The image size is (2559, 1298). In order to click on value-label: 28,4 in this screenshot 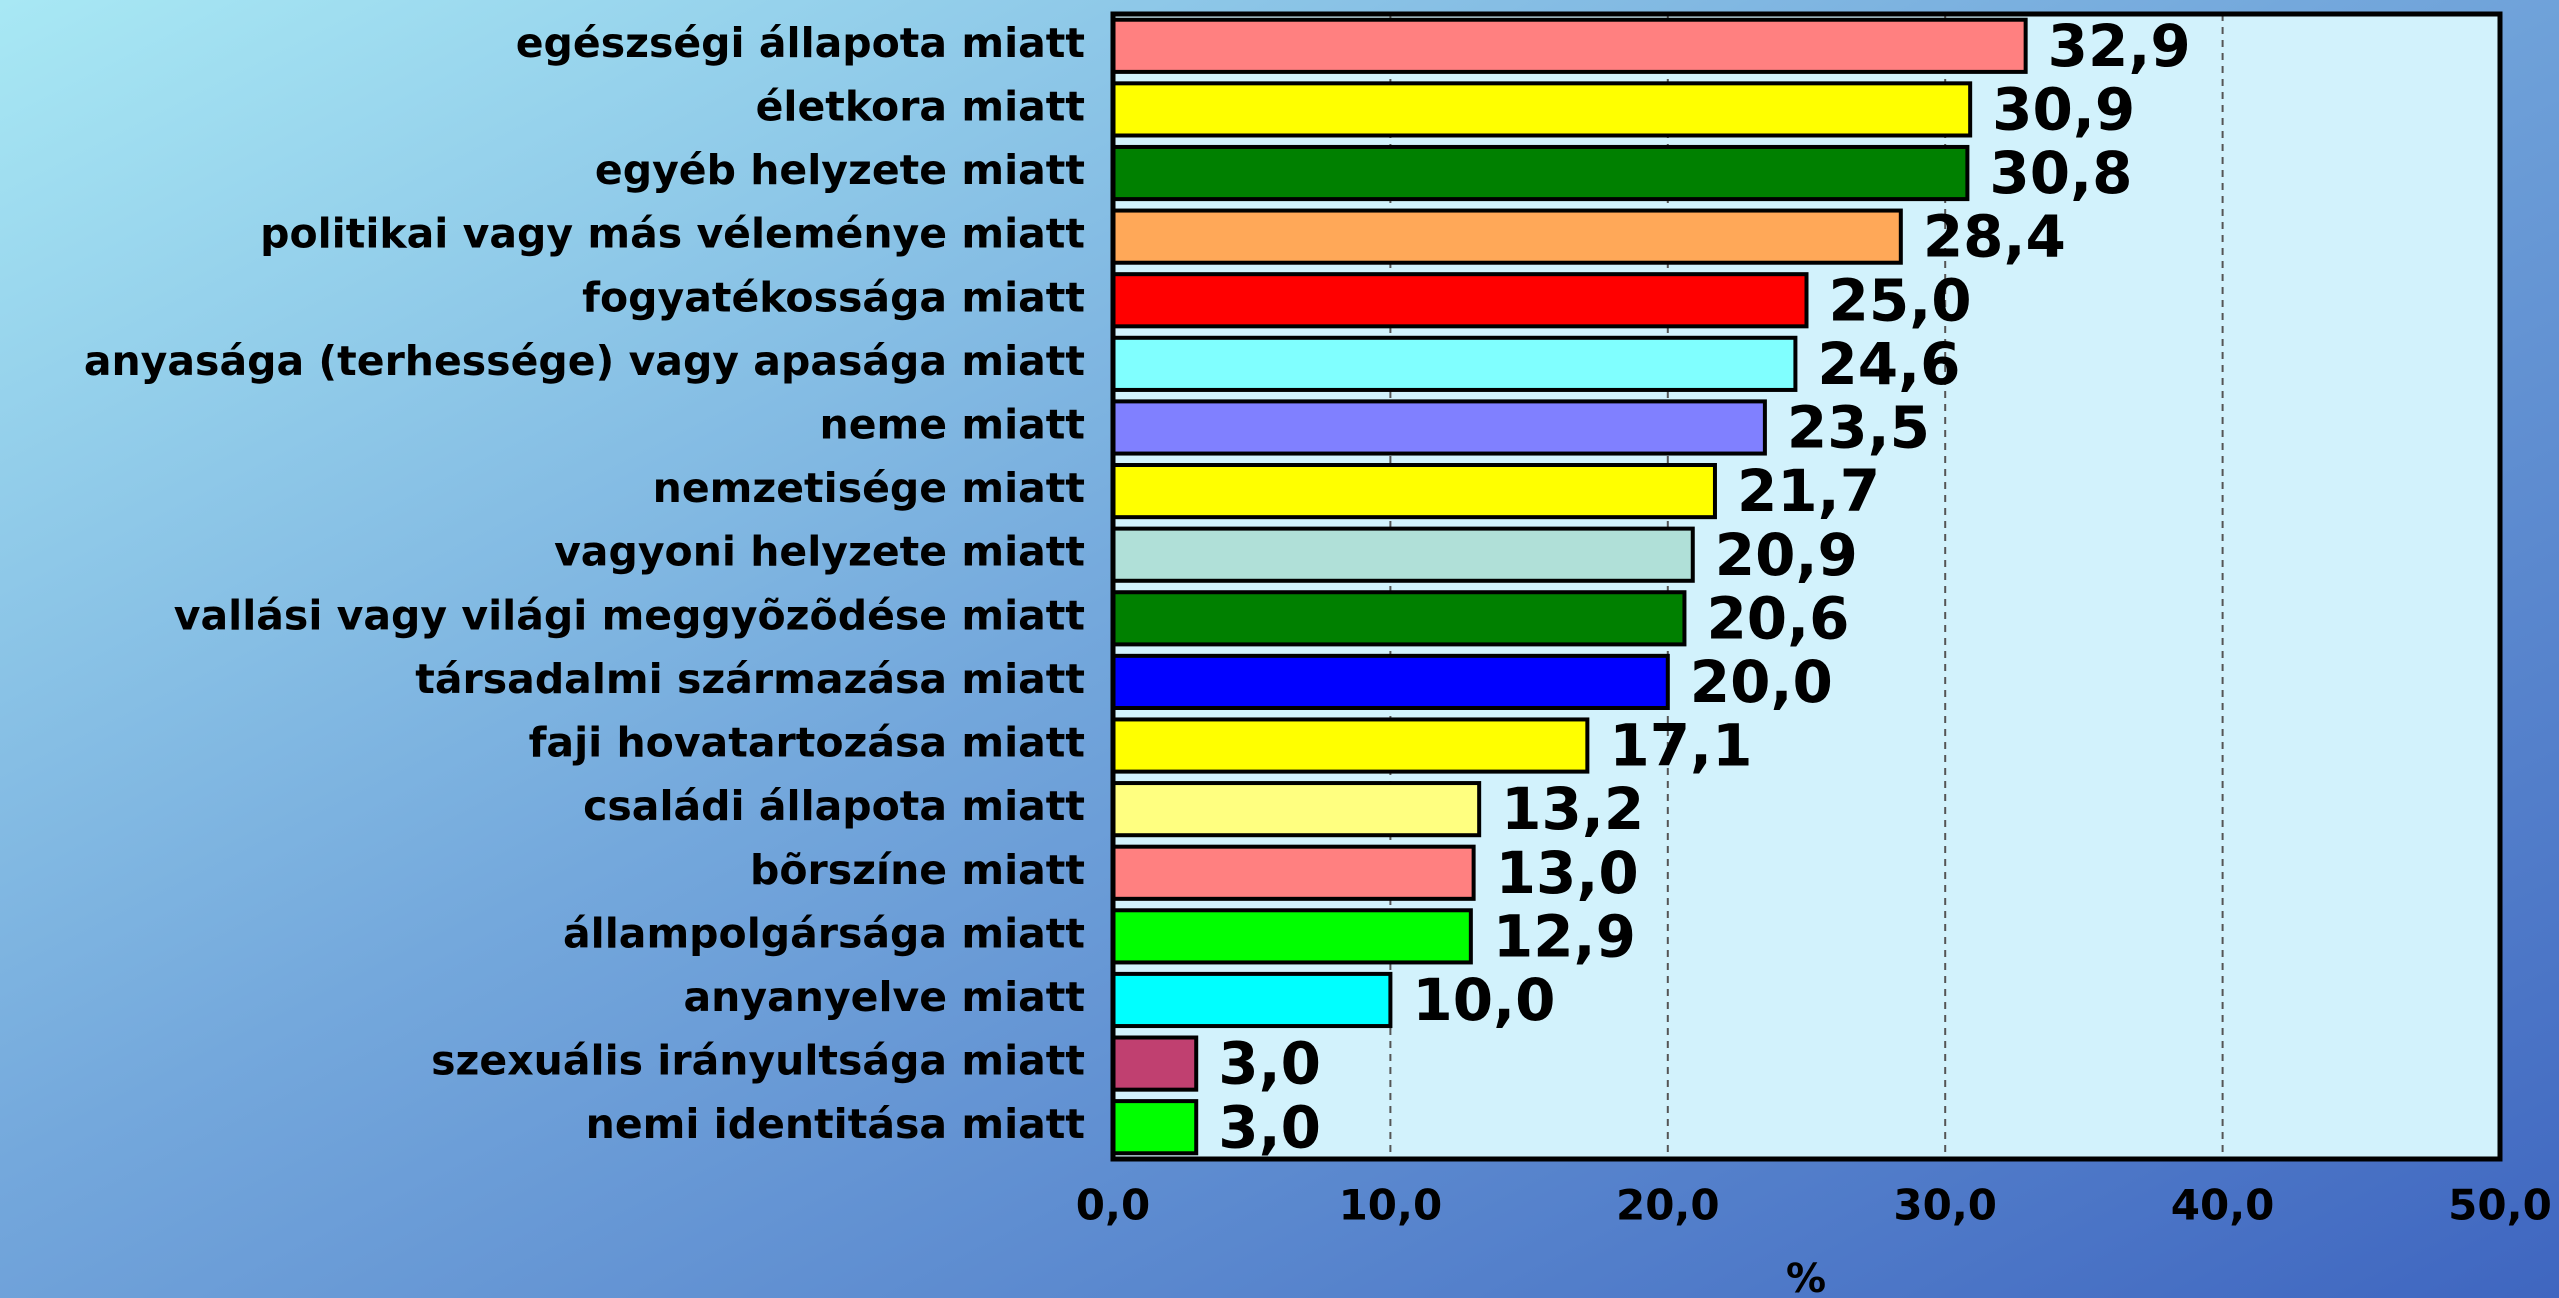, I will do `click(1994, 237)`.